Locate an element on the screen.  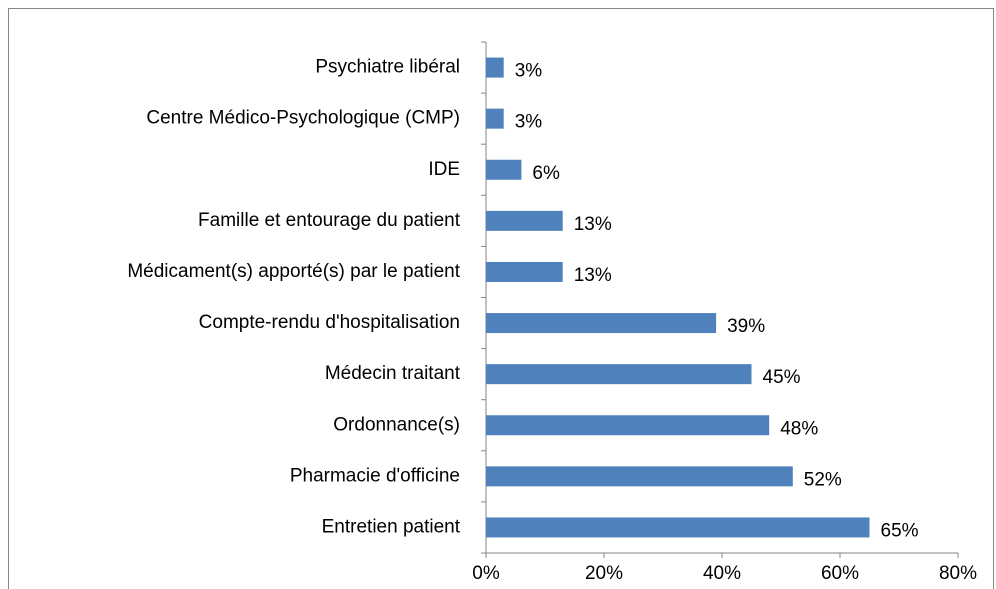
y-tick-label: Psychiatre libéral is located at coordinates (387, 67).